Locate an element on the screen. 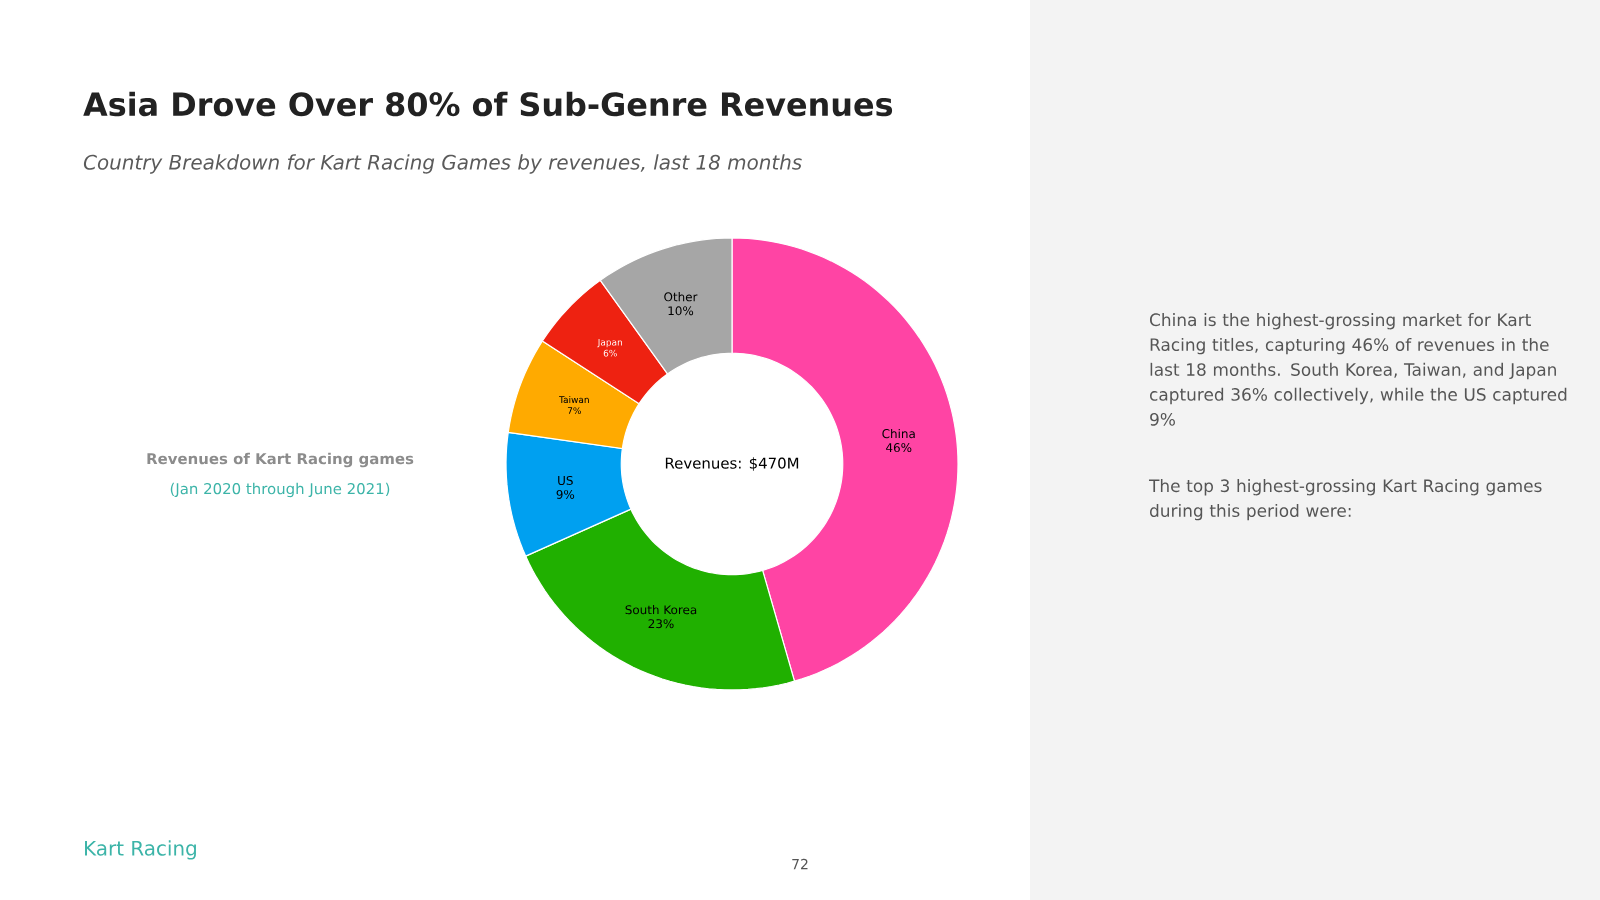  text: China is the highest-grossing market for Kart Racing titles, capturing 46% of revenues in the last 18 months. South Korea, Taiwan, and Japan captured 36% collectively, while the US captured 9% is located at coordinates (1358, 369).